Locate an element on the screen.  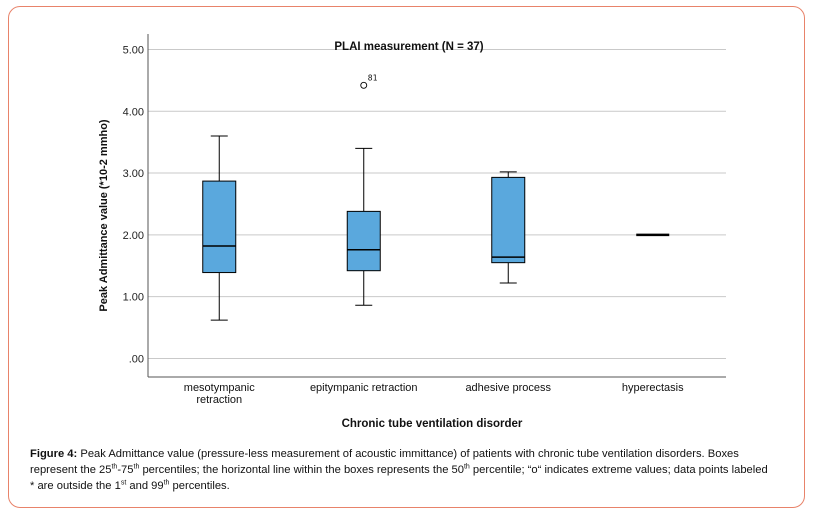
caption-label: Figure 4: is located at coordinates (54, 454).